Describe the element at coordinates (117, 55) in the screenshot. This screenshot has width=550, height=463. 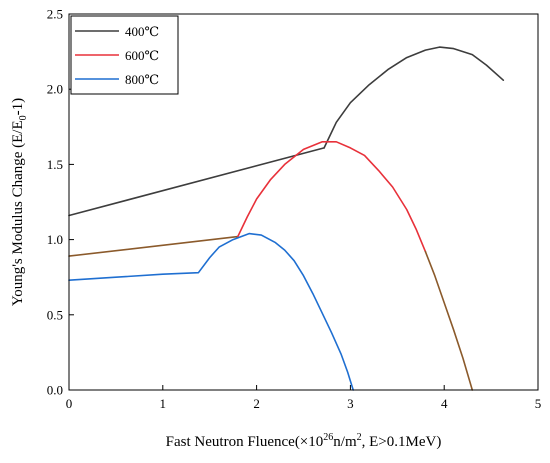
I see `legend-item: 600℃` at that location.